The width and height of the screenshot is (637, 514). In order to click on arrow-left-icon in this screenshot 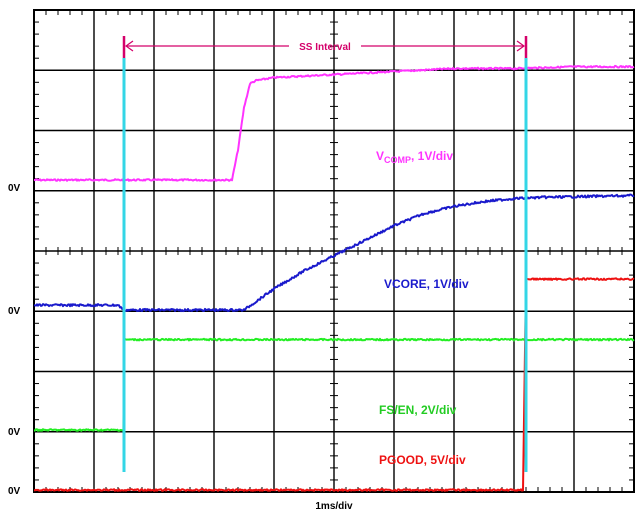, I will do `click(129, 46)`.